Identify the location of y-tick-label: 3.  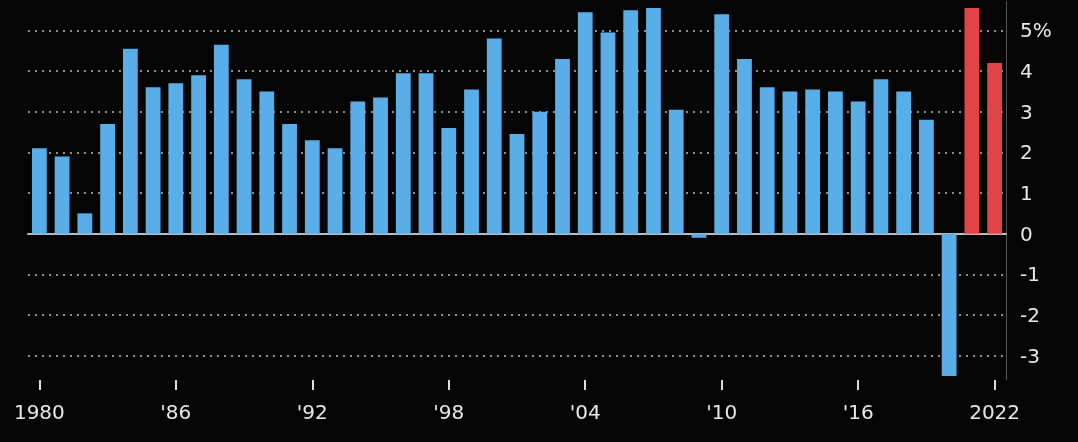
(1026, 111).